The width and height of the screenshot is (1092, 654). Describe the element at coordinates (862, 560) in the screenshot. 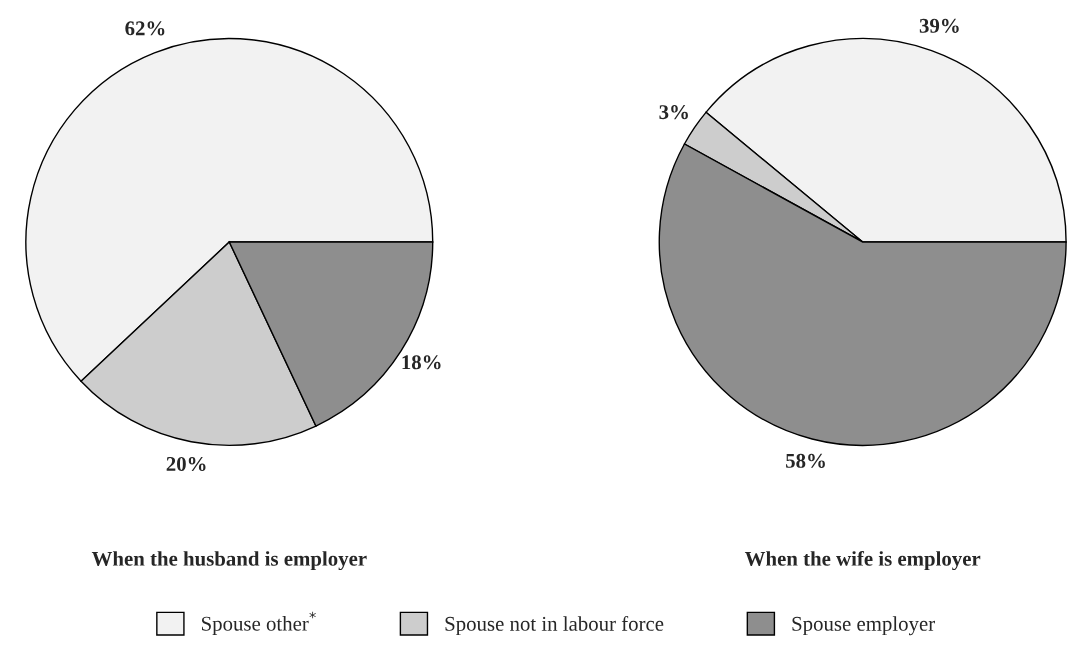

I see `text: When the wife is employer` at that location.